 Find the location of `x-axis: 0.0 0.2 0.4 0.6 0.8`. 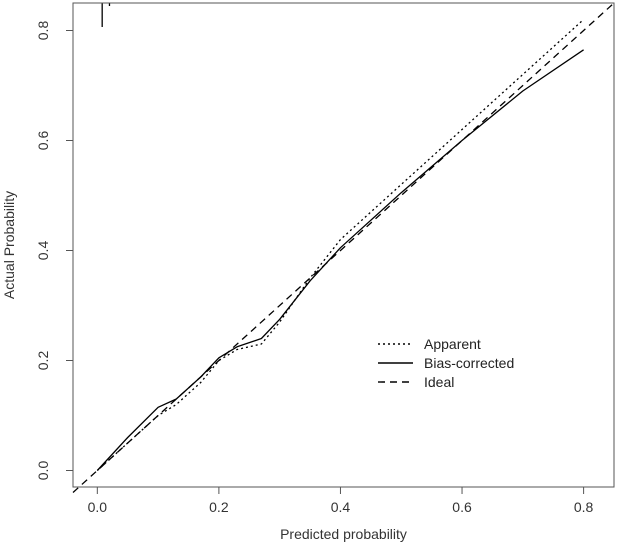

x-axis: 0.0 0.2 0.4 0.6 0.8 is located at coordinates (341, 501).